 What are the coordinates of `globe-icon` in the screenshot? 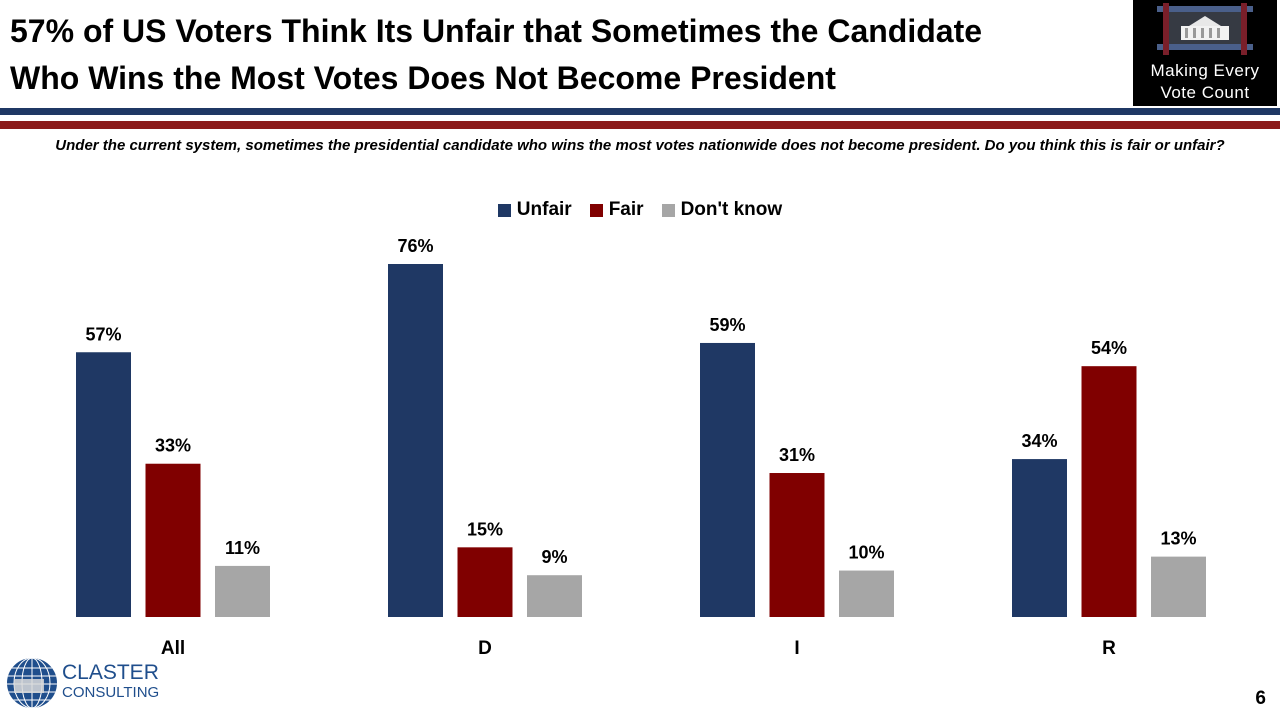 It's located at (32, 683).